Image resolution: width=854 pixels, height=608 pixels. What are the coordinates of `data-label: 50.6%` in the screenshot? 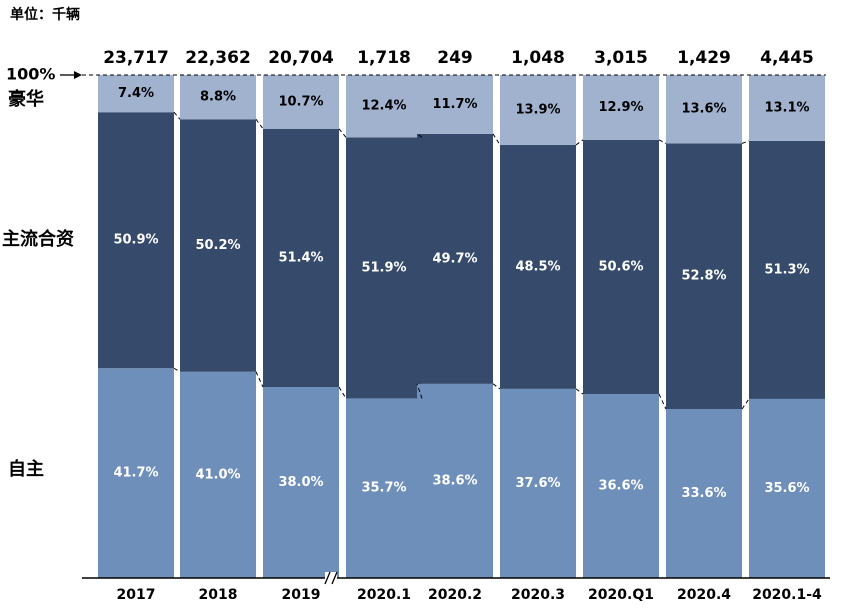 It's located at (620, 266).